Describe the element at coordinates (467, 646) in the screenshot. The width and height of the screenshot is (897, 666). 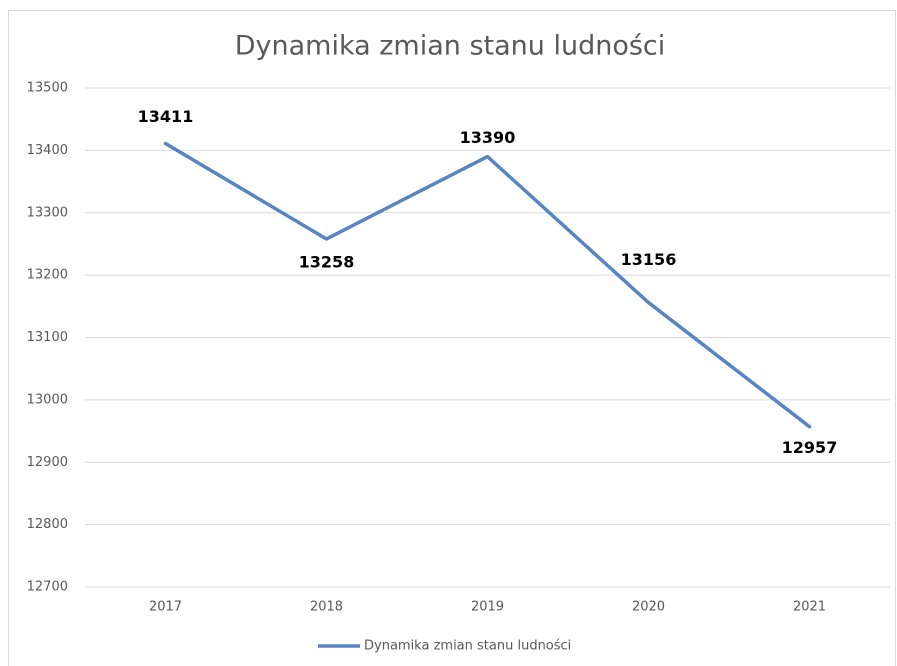
I see `legend-label: Dynamika zmian stanu ludności` at that location.